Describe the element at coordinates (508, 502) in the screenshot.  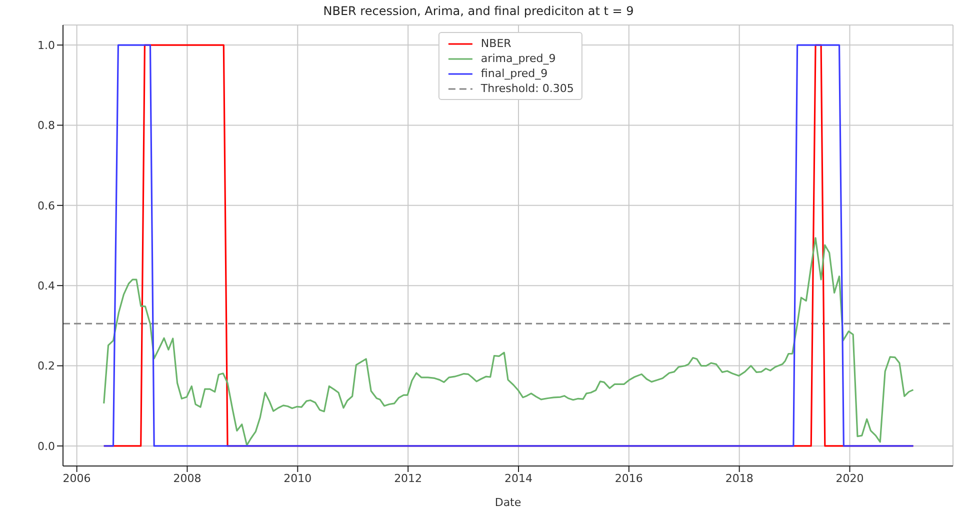
I see `x-axis-title: Date` at that location.